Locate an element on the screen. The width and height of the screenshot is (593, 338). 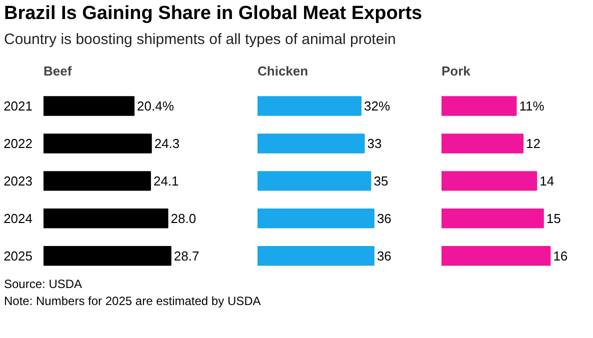
data-label: 28.7 is located at coordinates (187, 256).